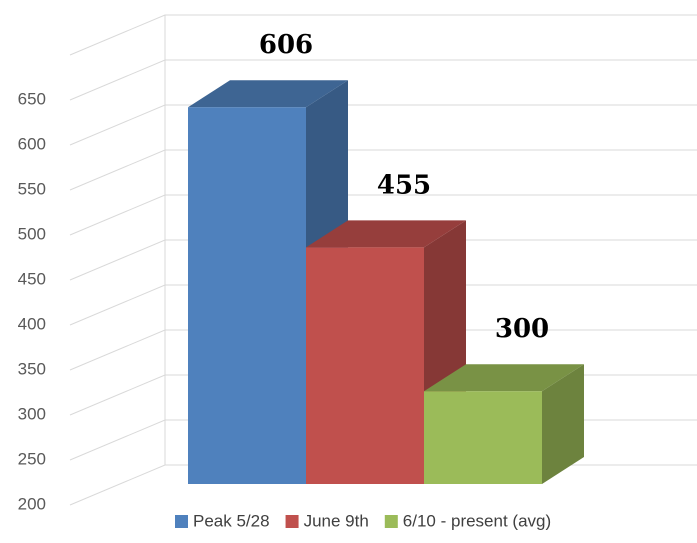  Describe the element at coordinates (336, 520) in the screenshot. I see `legend-label: June 9th` at that location.